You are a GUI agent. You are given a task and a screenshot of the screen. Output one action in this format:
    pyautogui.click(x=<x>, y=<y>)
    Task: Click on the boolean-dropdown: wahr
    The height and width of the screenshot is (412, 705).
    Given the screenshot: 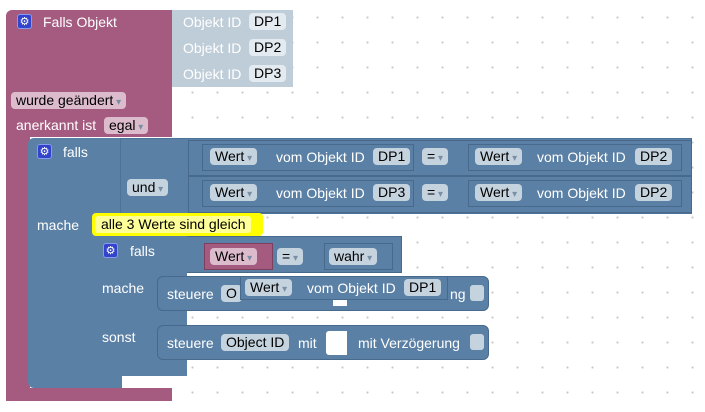 What is the action you would take?
    pyautogui.click(x=353, y=256)
    